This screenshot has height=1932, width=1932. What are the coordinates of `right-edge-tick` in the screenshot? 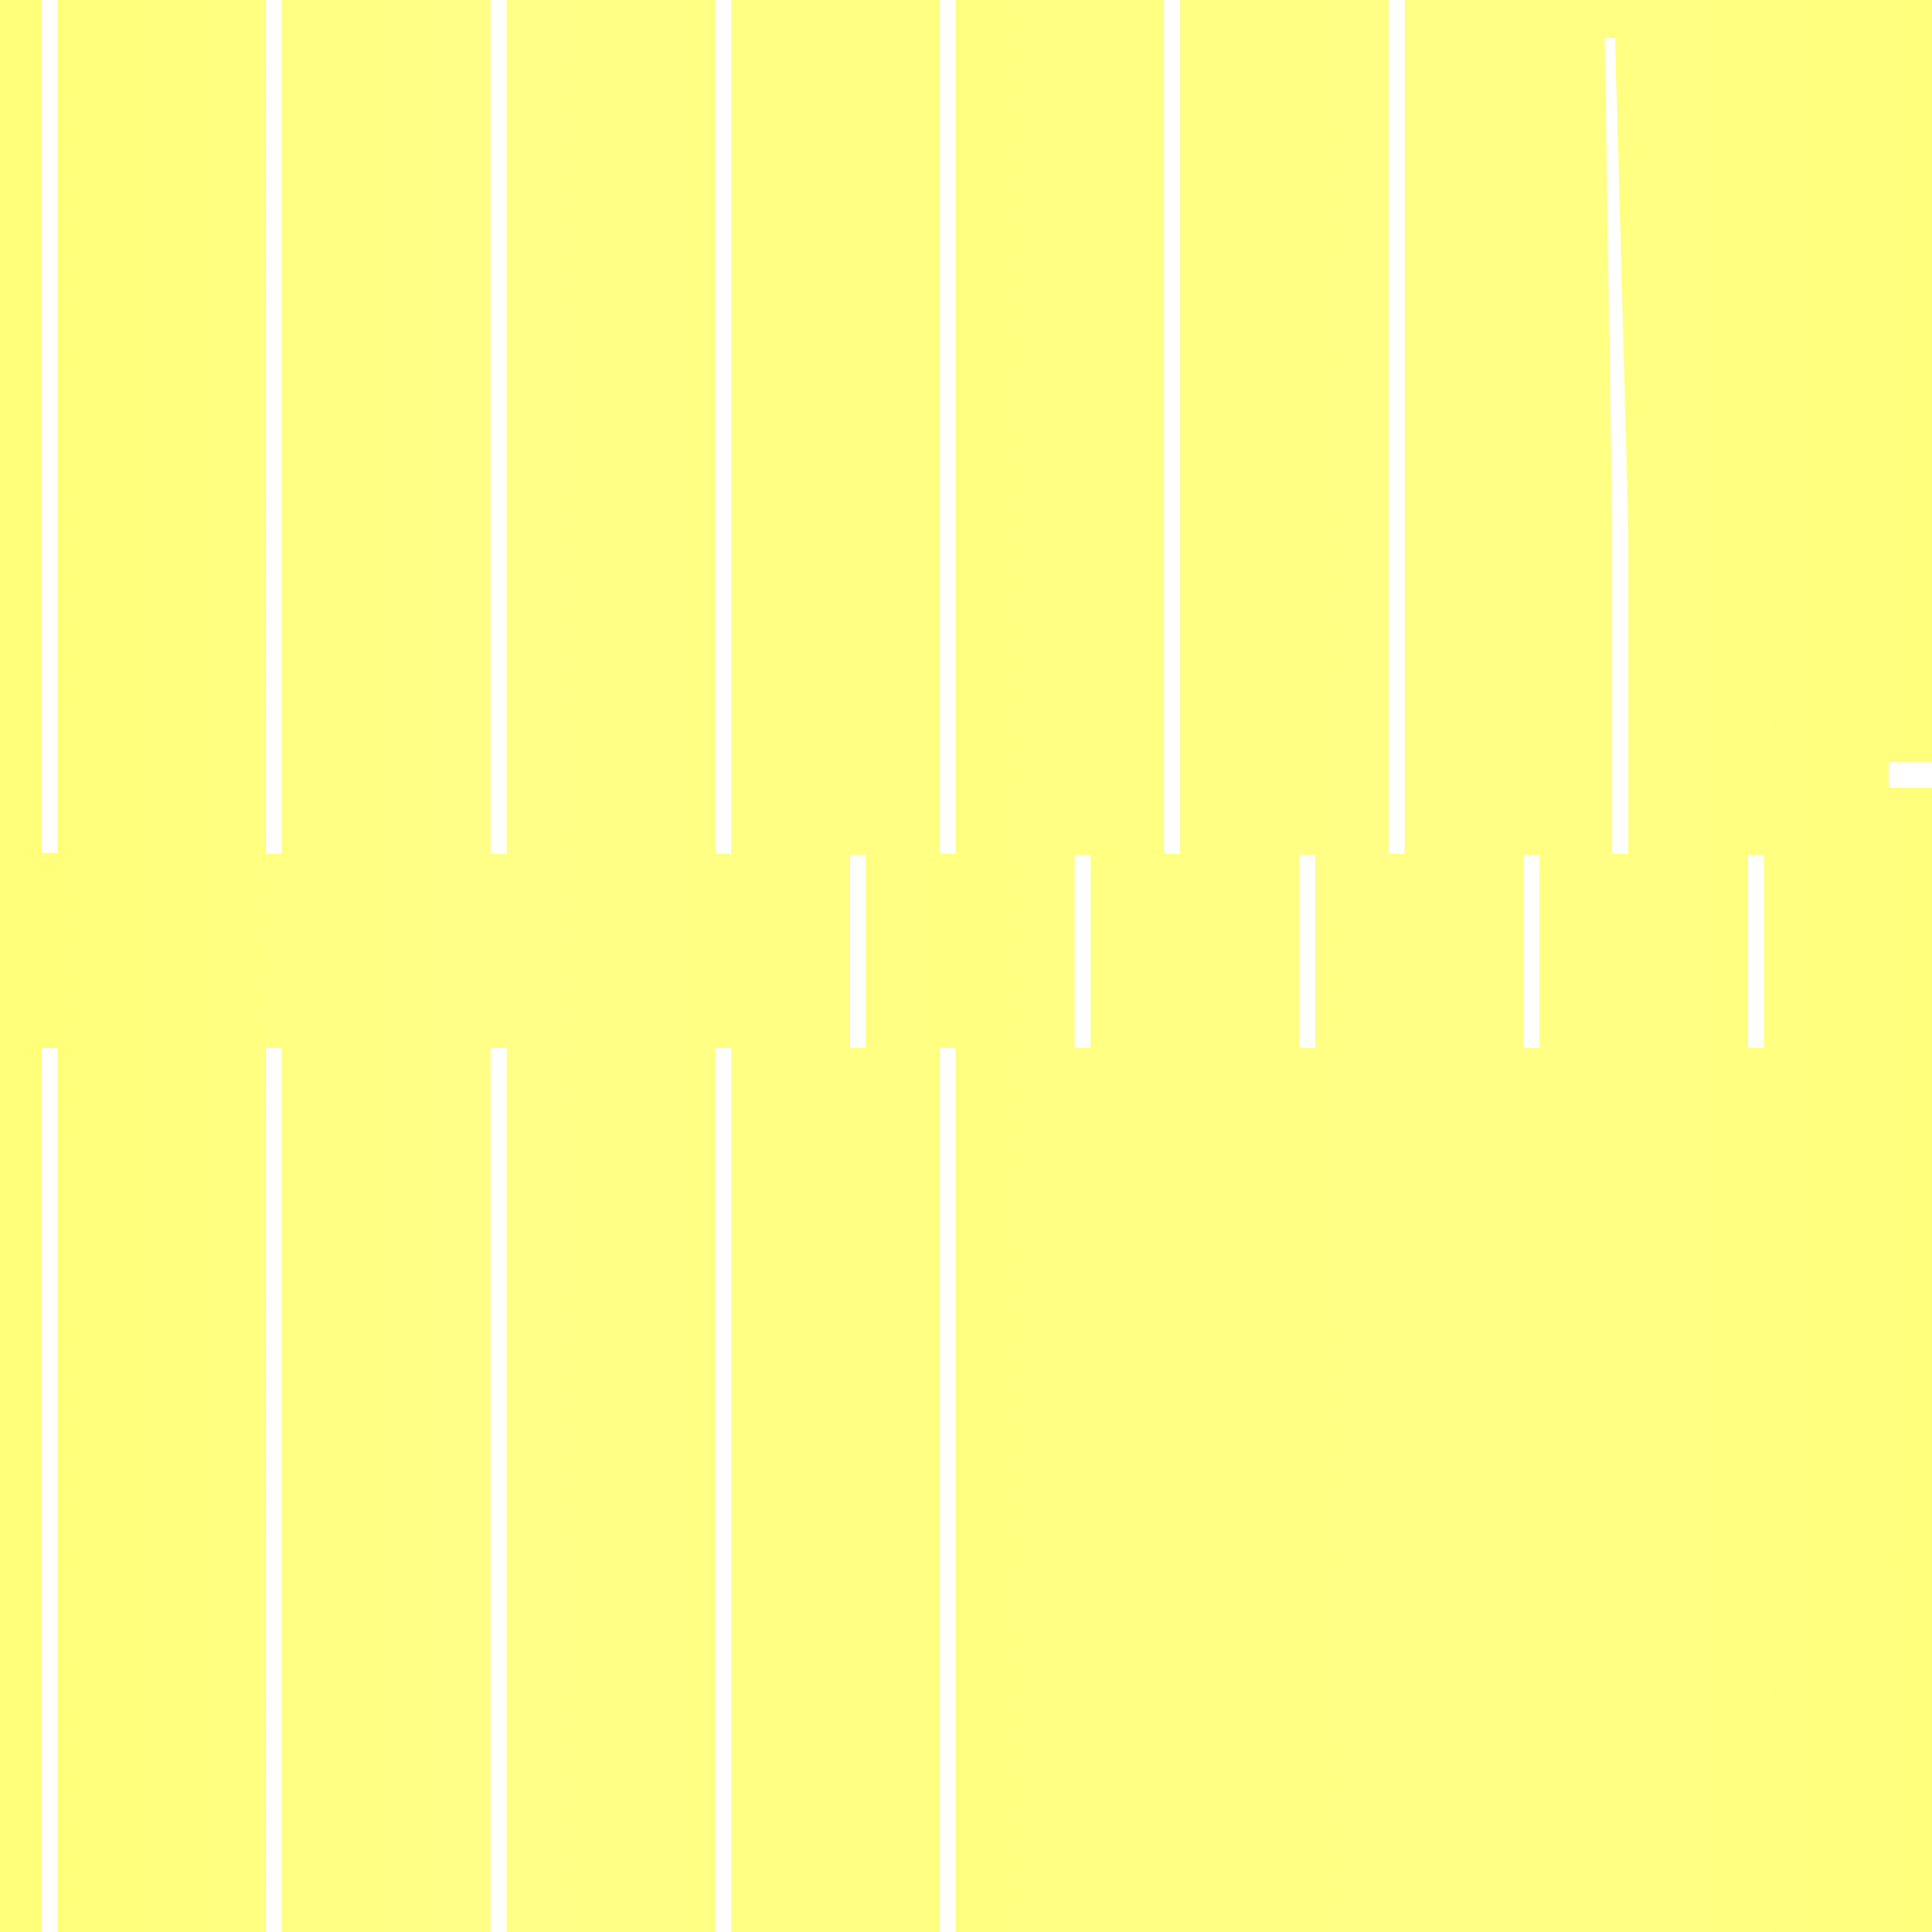 It's located at (1910, 775).